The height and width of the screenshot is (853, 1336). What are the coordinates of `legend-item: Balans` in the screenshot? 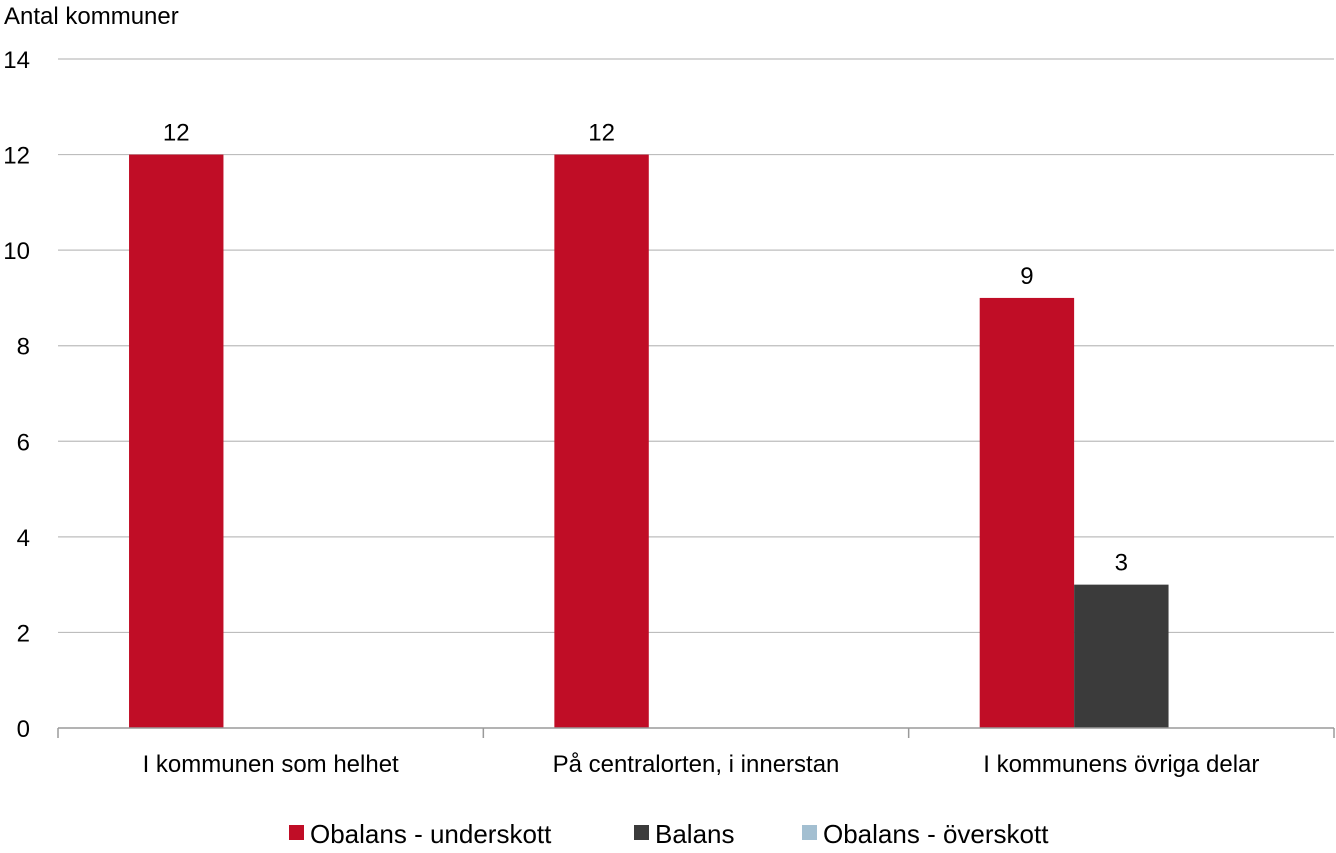 It's located at (684, 834).